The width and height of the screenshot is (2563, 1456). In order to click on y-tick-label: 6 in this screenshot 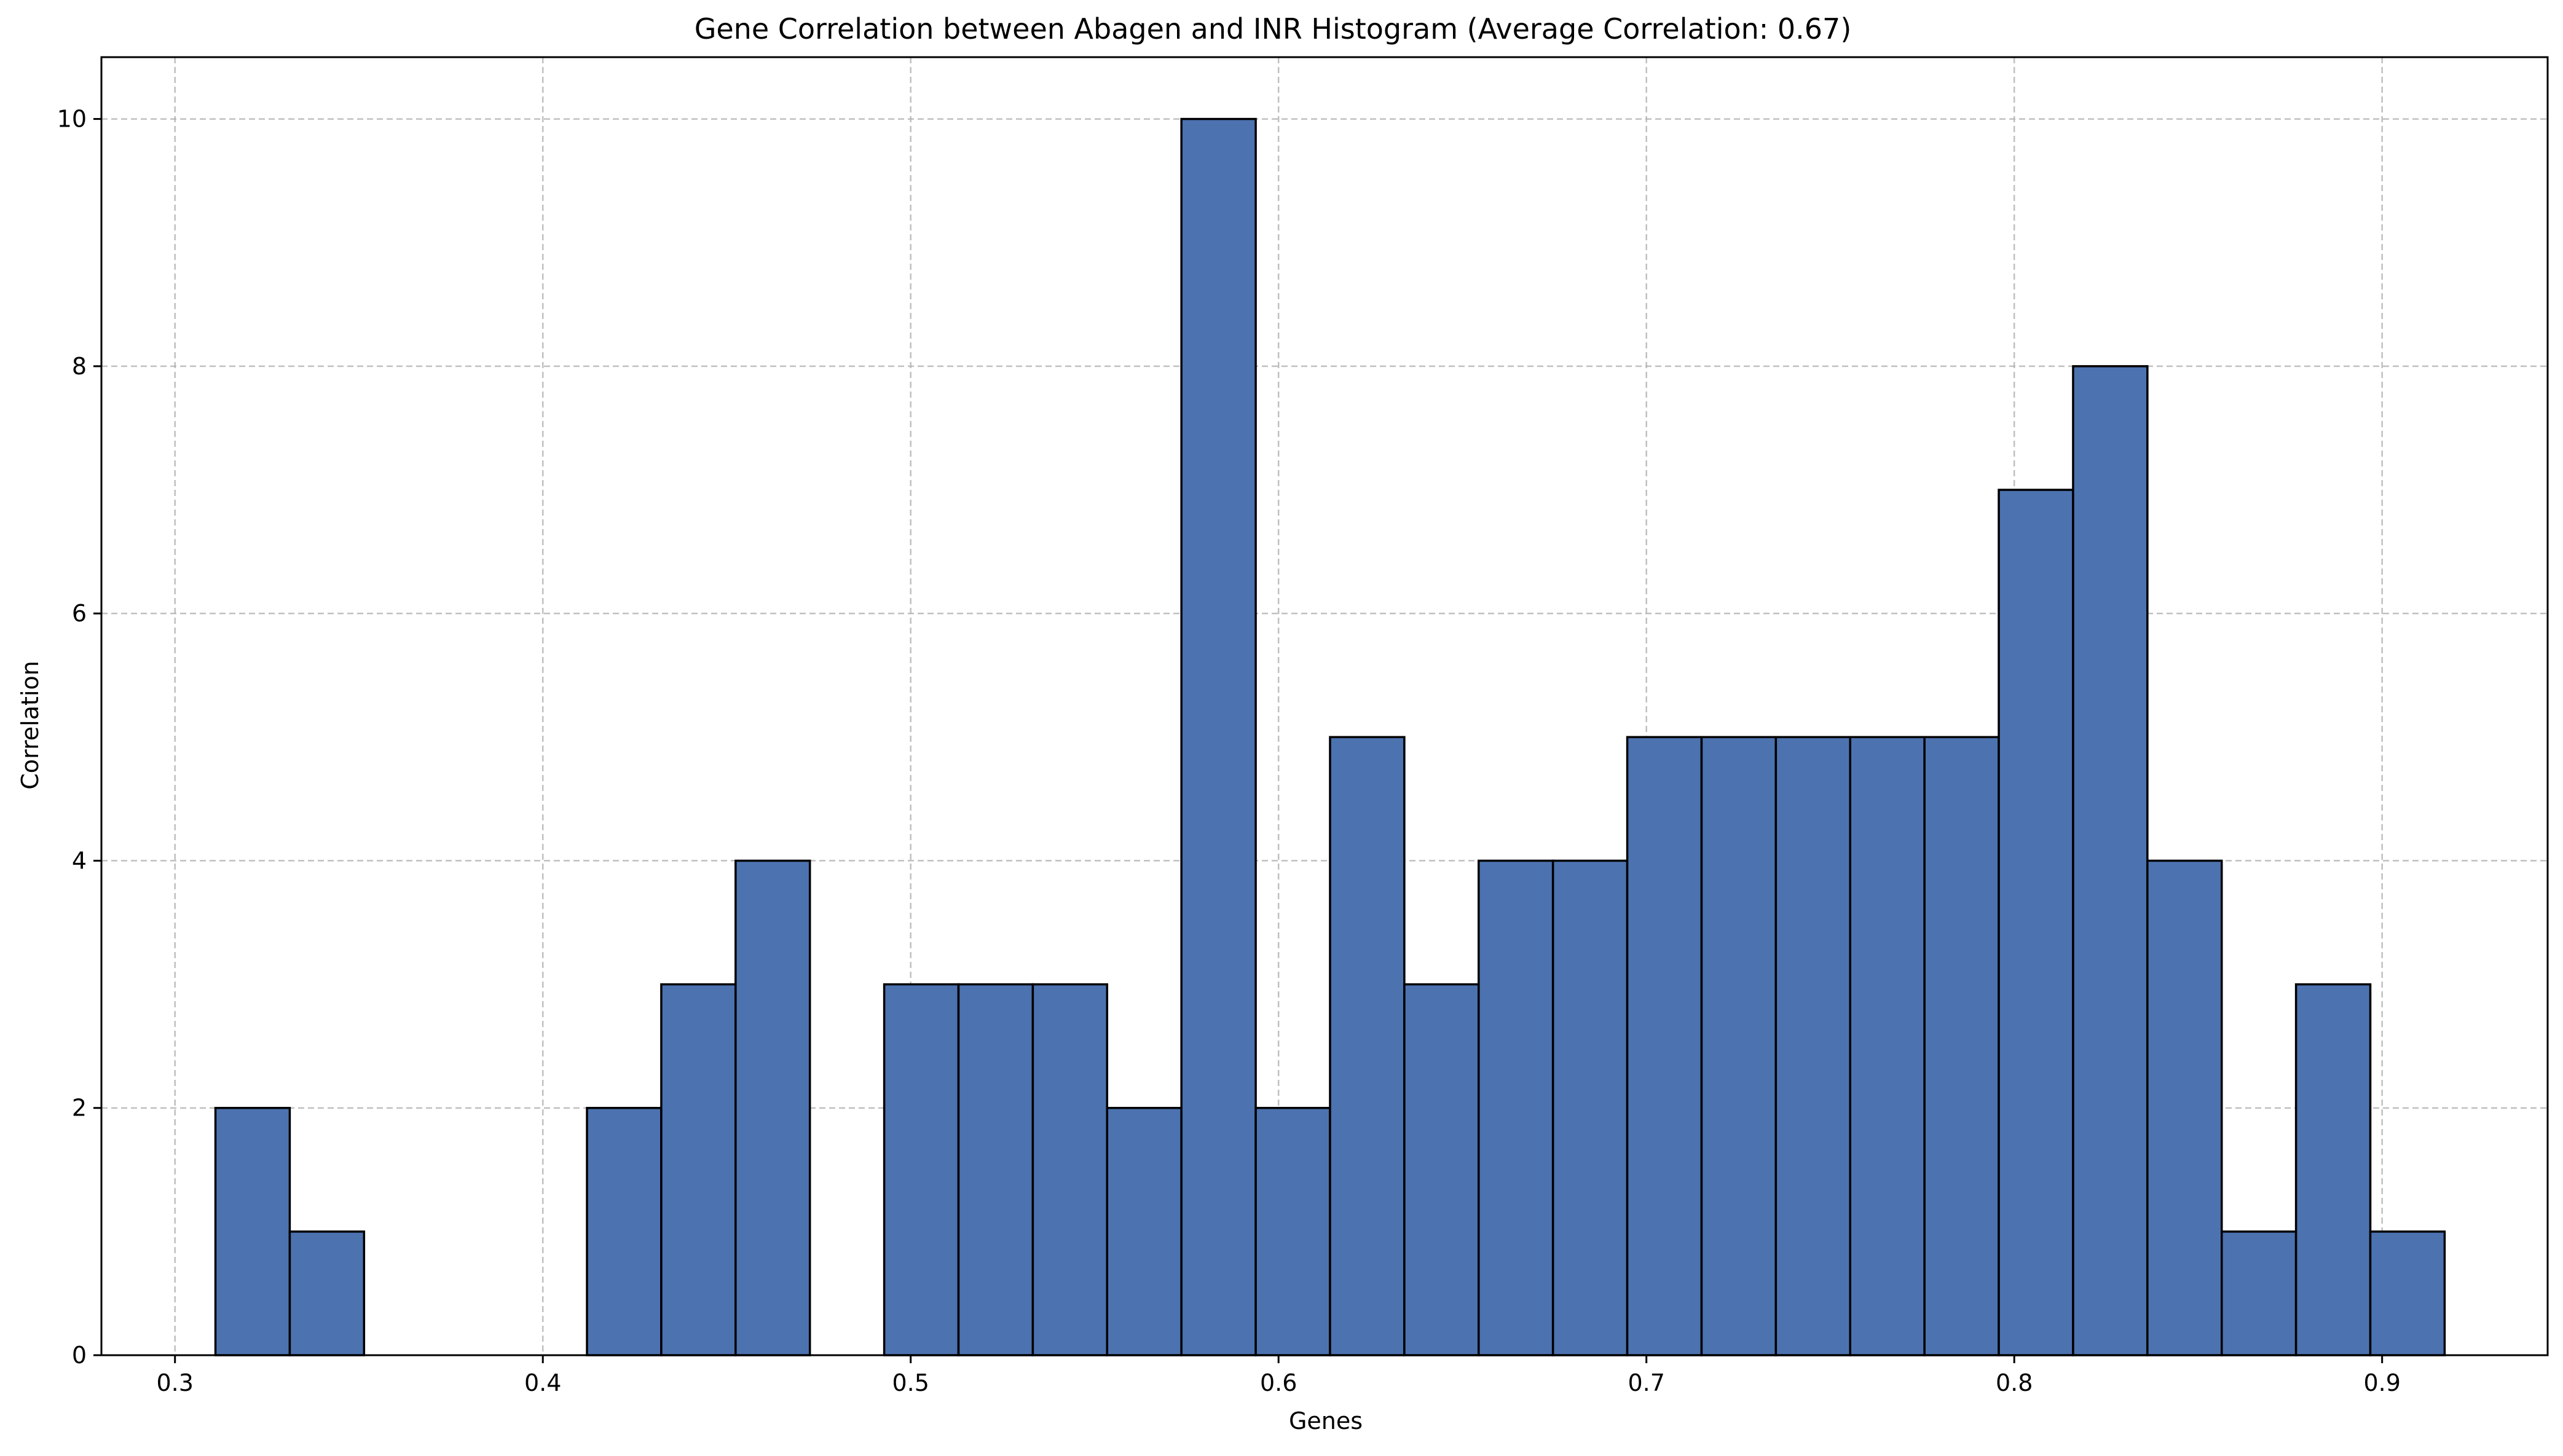, I will do `click(80, 613)`.